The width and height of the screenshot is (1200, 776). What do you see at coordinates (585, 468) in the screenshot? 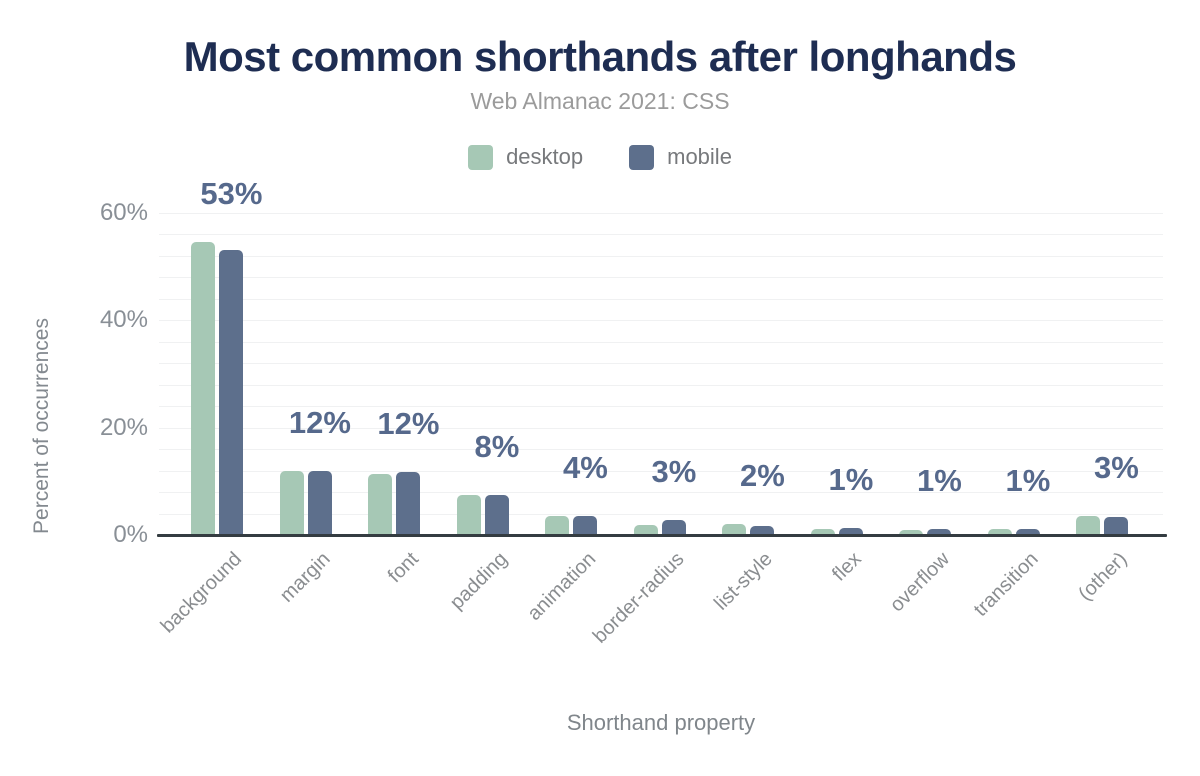
I see `bar-value-label: 4%` at bounding box center [585, 468].